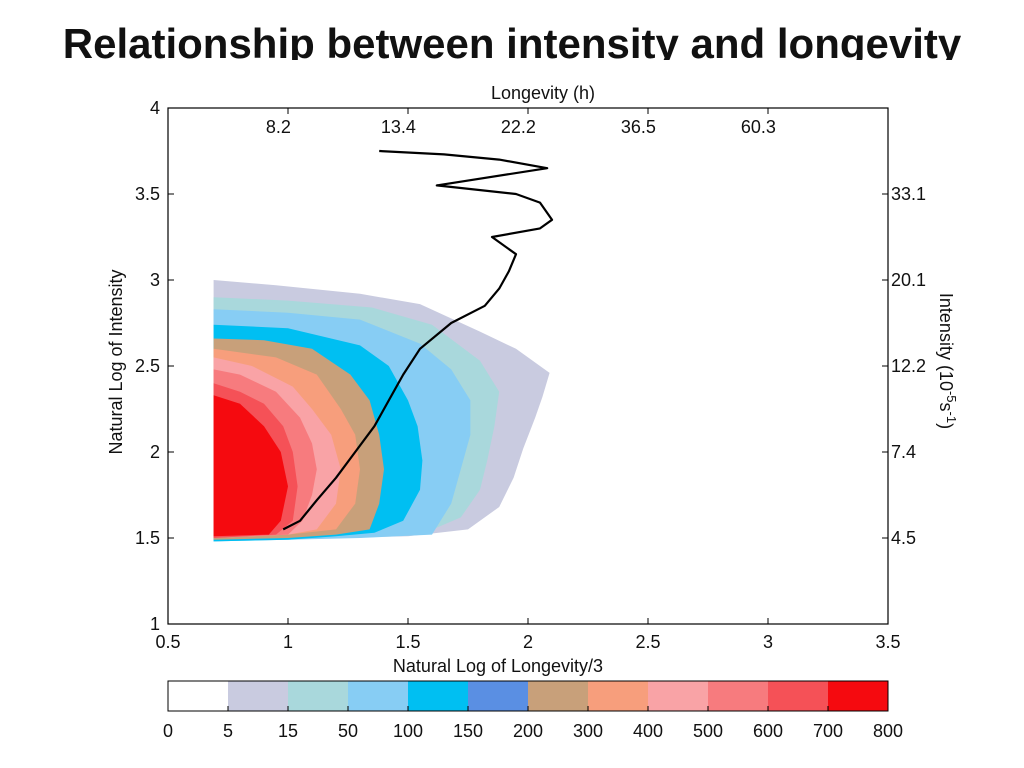  Describe the element at coordinates (708, 731) in the screenshot. I see `colorbar-tick-label: 500` at that location.